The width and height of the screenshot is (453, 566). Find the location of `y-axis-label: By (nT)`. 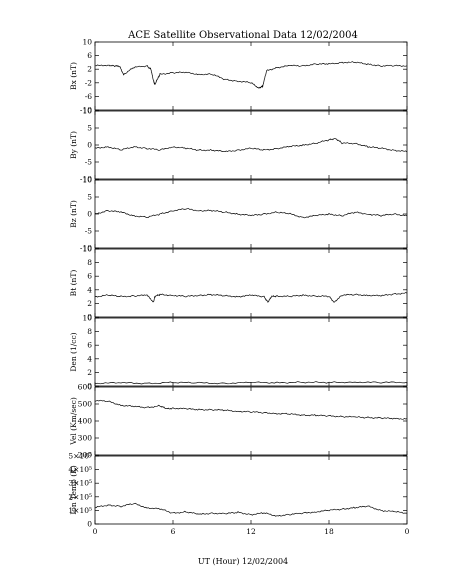

y-axis-label: By (nT) is located at coordinates (73, 145).